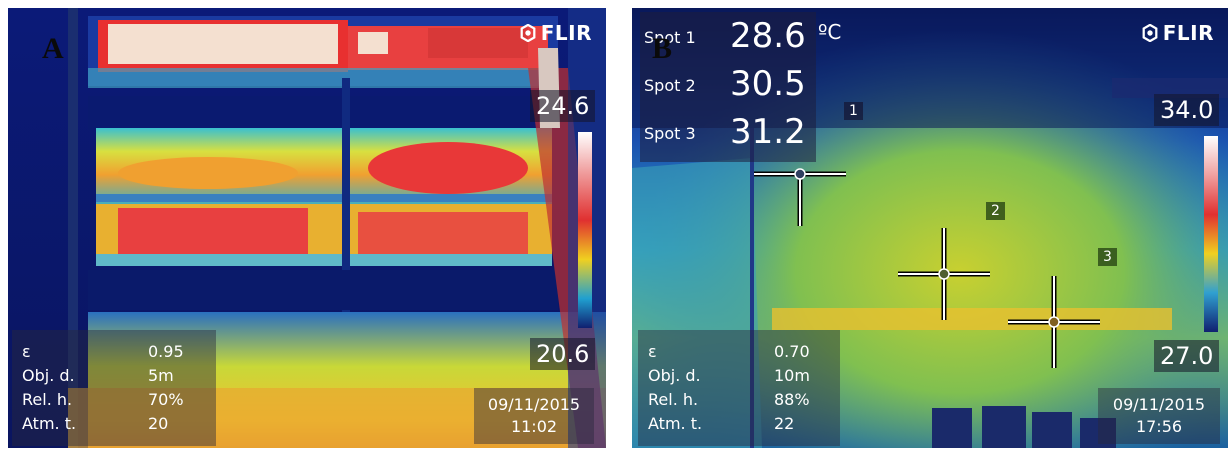 The width and height of the screenshot is (1228, 451). Describe the element at coordinates (534, 426) in the screenshot. I see `time-text: 11:02` at that location.